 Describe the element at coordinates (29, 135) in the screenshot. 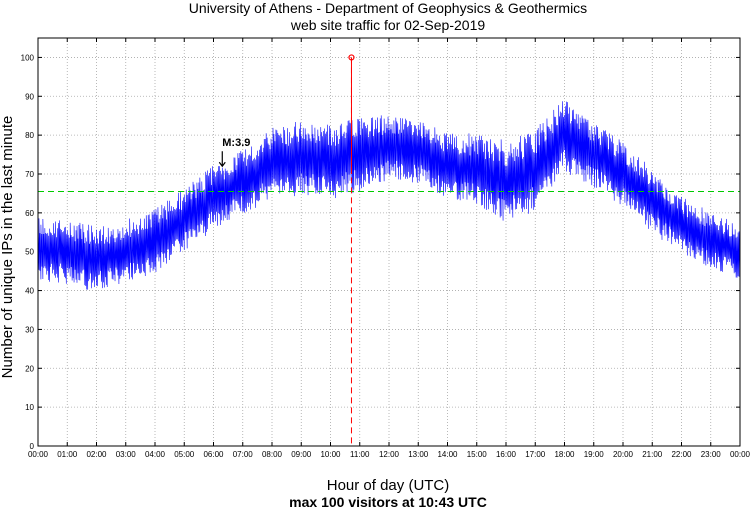

I see `y-tick-label: 80` at that location.